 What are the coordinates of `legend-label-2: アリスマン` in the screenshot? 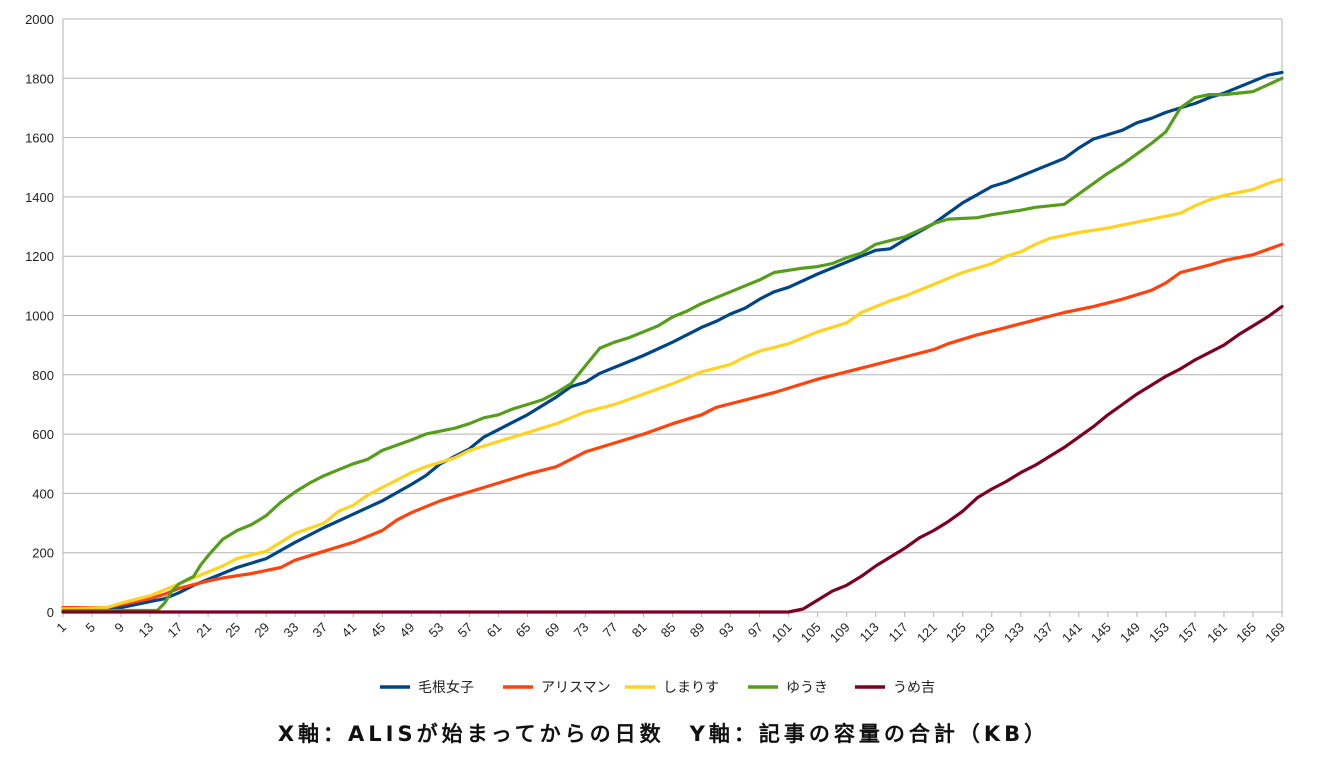 It's located at (576, 688).